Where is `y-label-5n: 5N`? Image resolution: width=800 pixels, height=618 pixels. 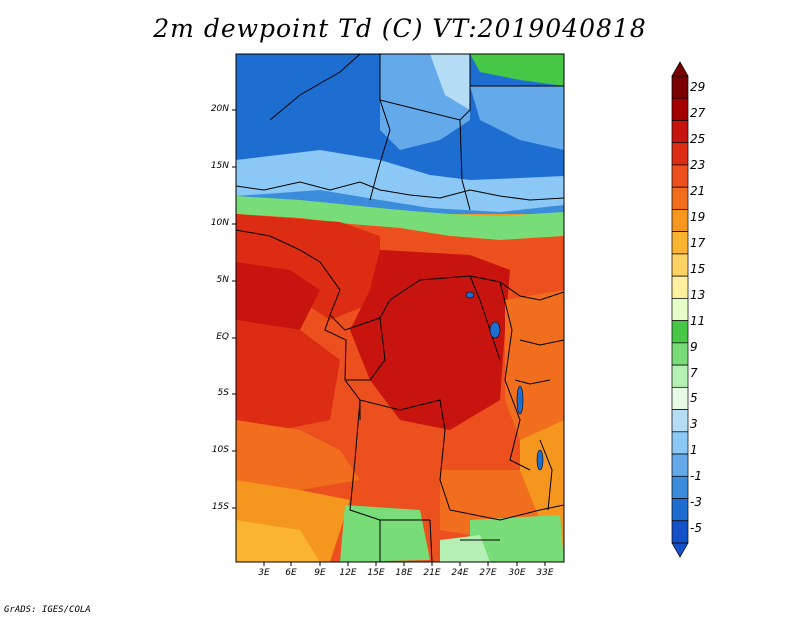
y-label-5n: 5N is located at coordinates (222, 280).